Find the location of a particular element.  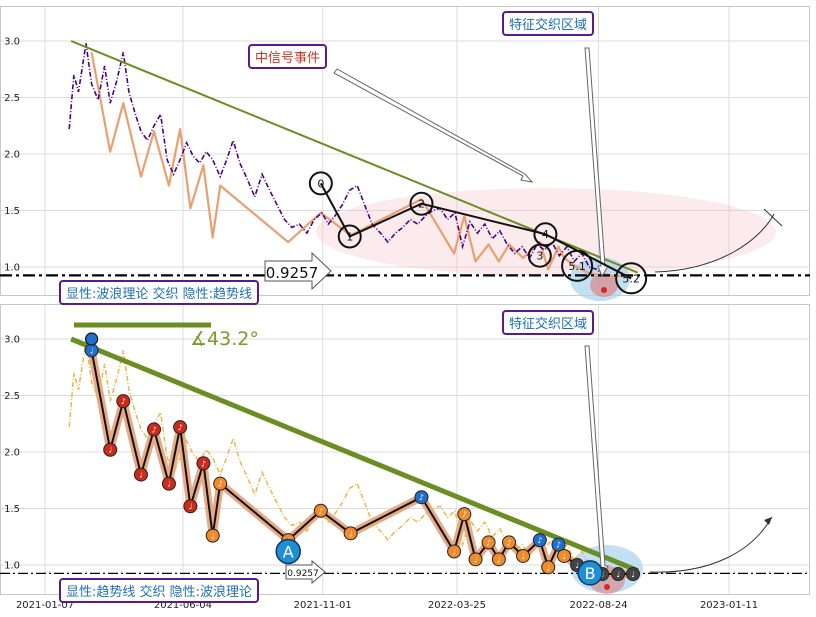

top-event-badge: 中信号事件 is located at coordinates (288, 56).